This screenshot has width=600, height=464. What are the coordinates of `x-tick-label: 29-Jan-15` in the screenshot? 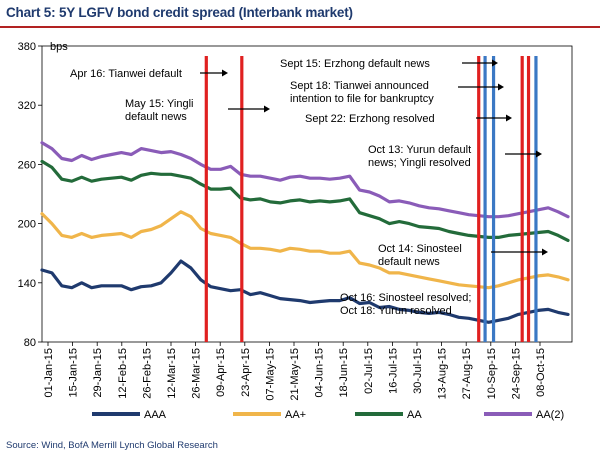 It's located at (98, 373).